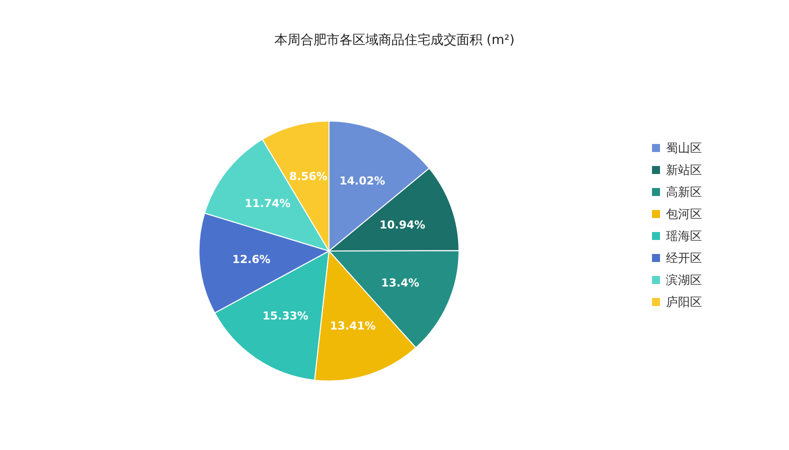  I want to click on legend-label: 滨湖区, so click(684, 280).